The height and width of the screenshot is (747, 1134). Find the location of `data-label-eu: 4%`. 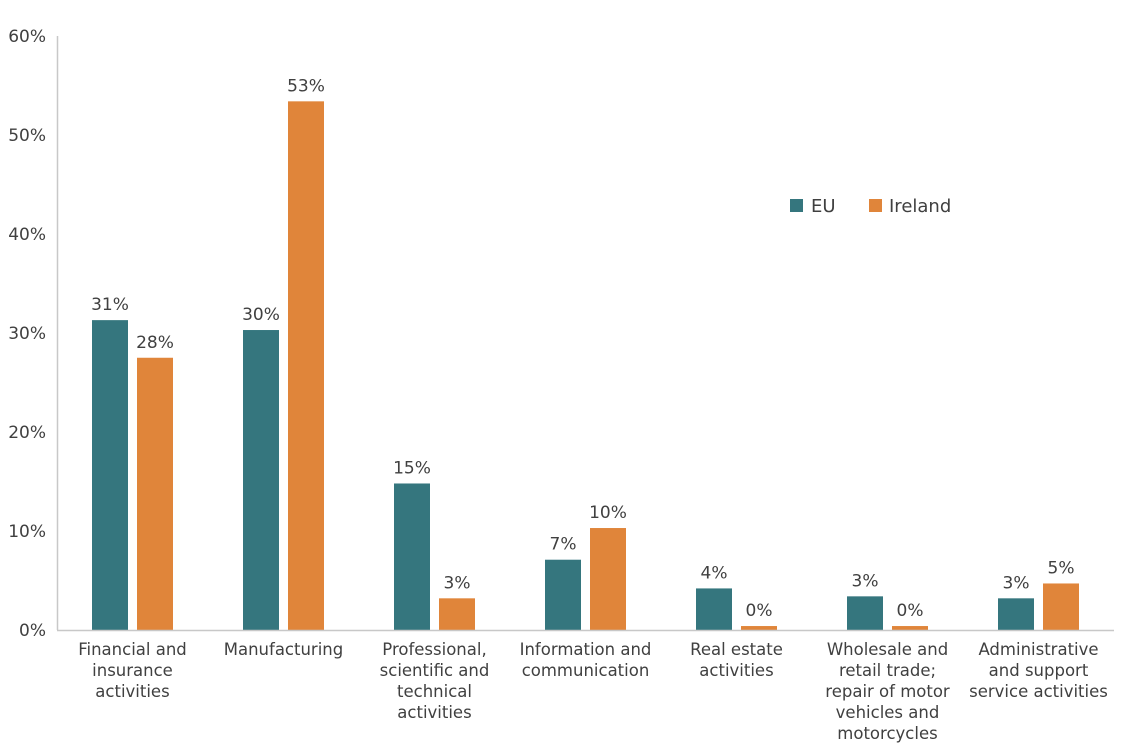

data-label-eu: 4% is located at coordinates (714, 573).